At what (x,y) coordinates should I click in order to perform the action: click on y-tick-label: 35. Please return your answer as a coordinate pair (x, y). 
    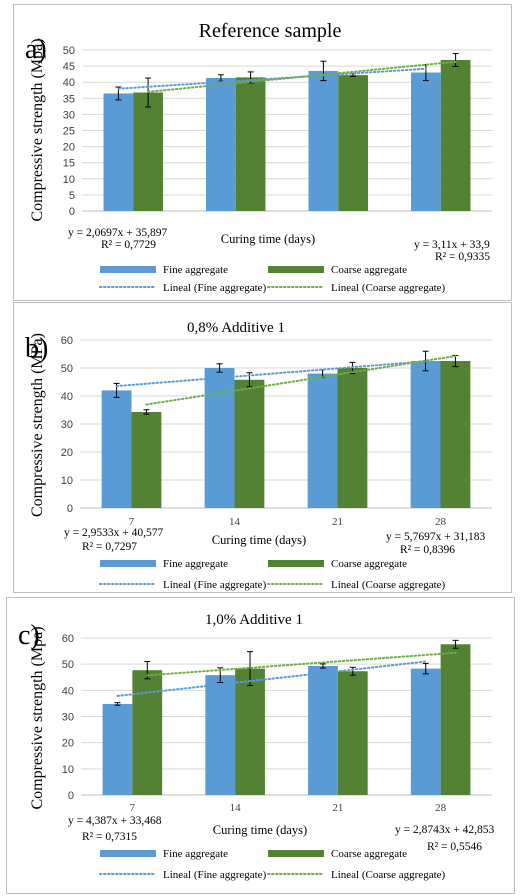
    Looking at the image, I should click on (69, 99).